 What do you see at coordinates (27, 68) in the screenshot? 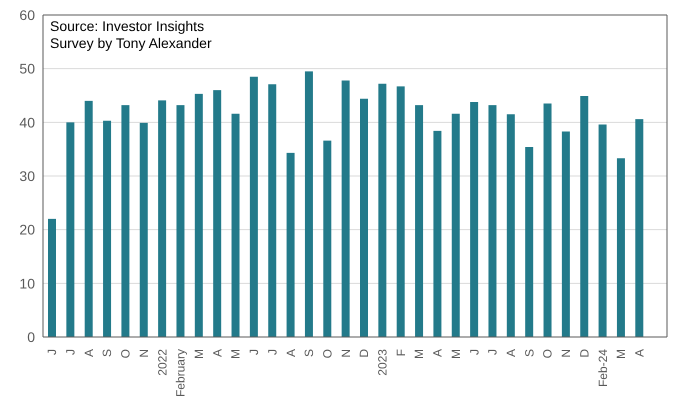
I see `y-tick-label: 50` at bounding box center [27, 68].